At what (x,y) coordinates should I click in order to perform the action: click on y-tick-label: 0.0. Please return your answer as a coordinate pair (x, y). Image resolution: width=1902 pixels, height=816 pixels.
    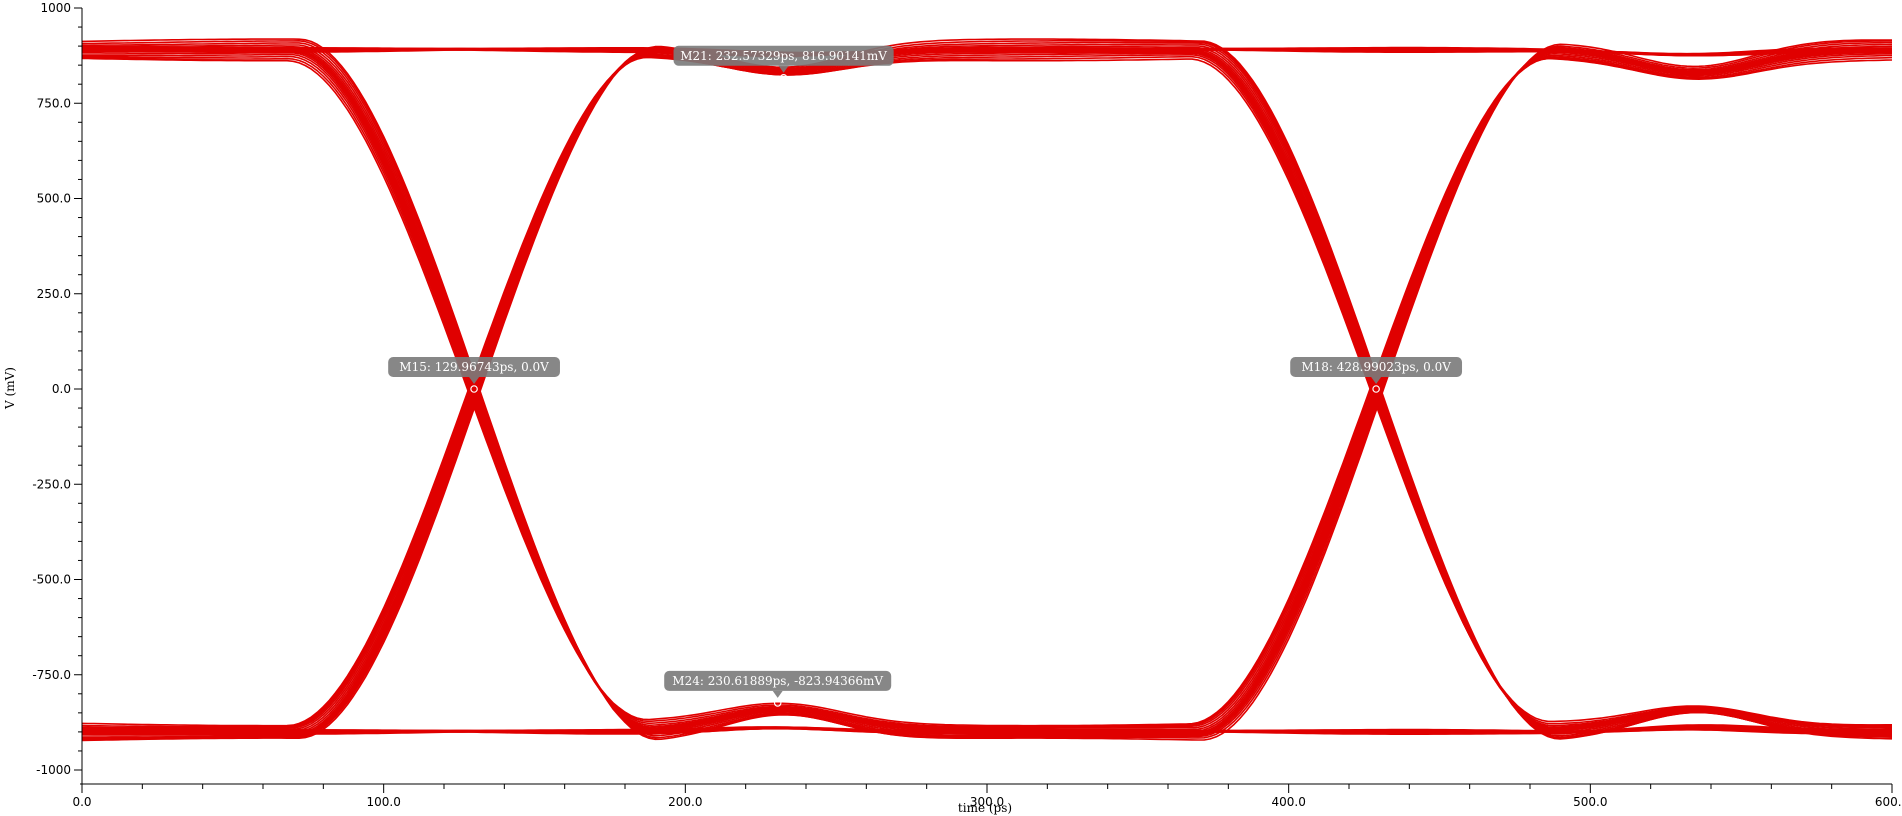
    Looking at the image, I should click on (61, 389).